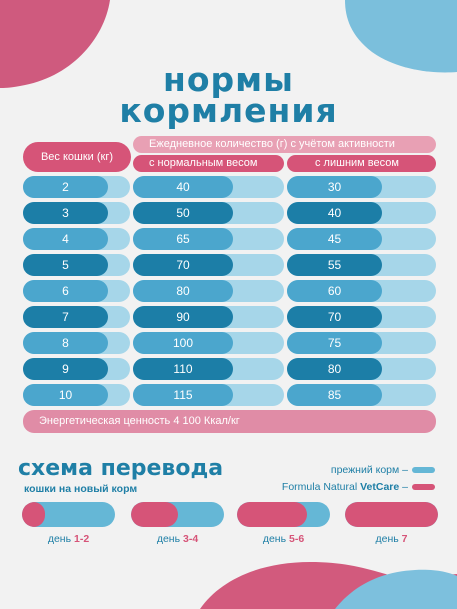 The width and height of the screenshot is (457, 609). I want to click on day-range: 1-2, so click(81, 539).